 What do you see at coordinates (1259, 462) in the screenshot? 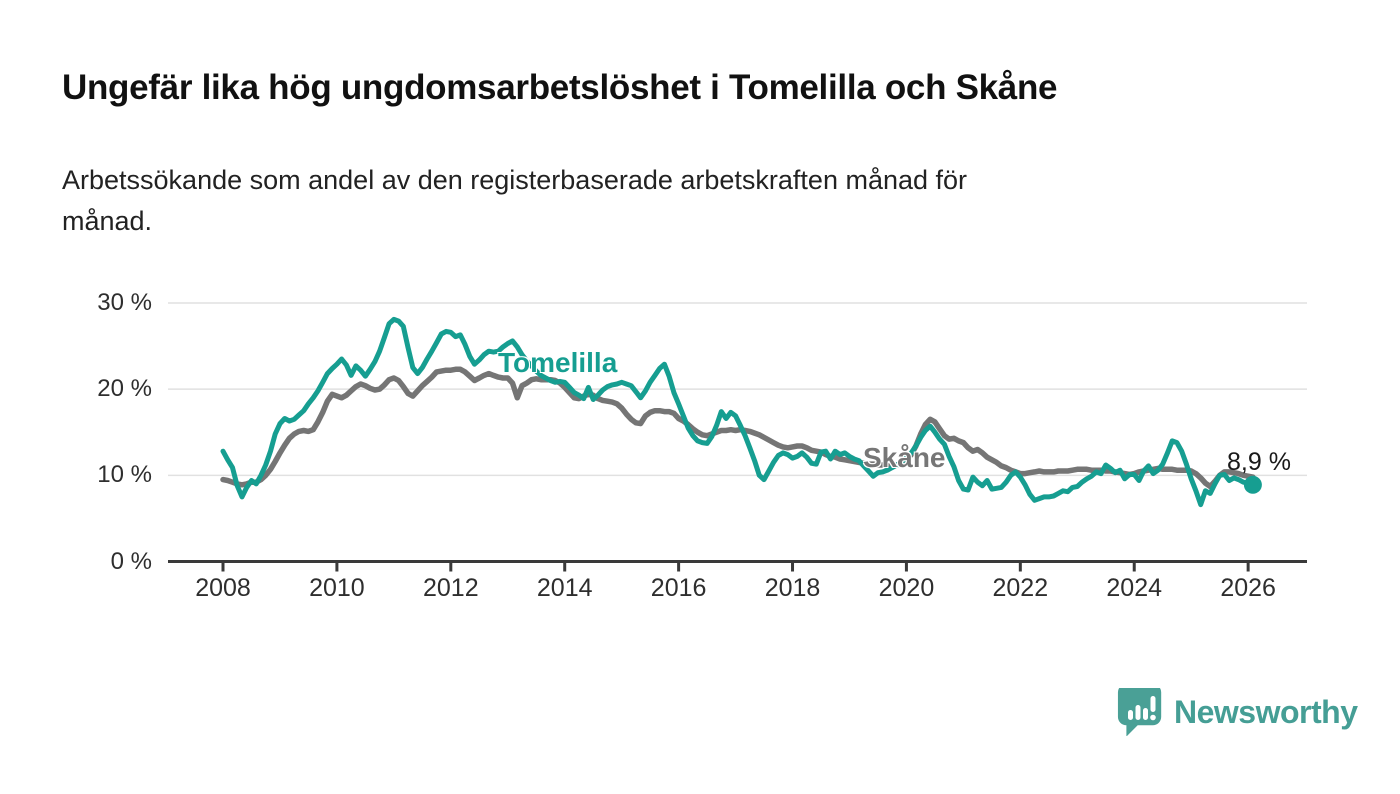
I see `end-value-label: 8,9 %` at bounding box center [1259, 462].